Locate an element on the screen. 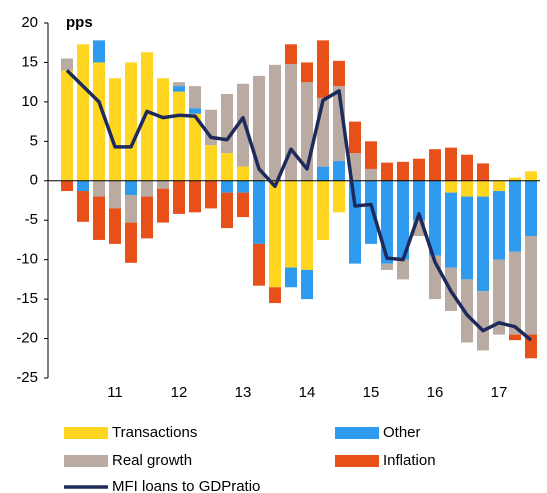 This screenshot has width=547, height=493. x-tick-label: 15 is located at coordinates (371, 392).